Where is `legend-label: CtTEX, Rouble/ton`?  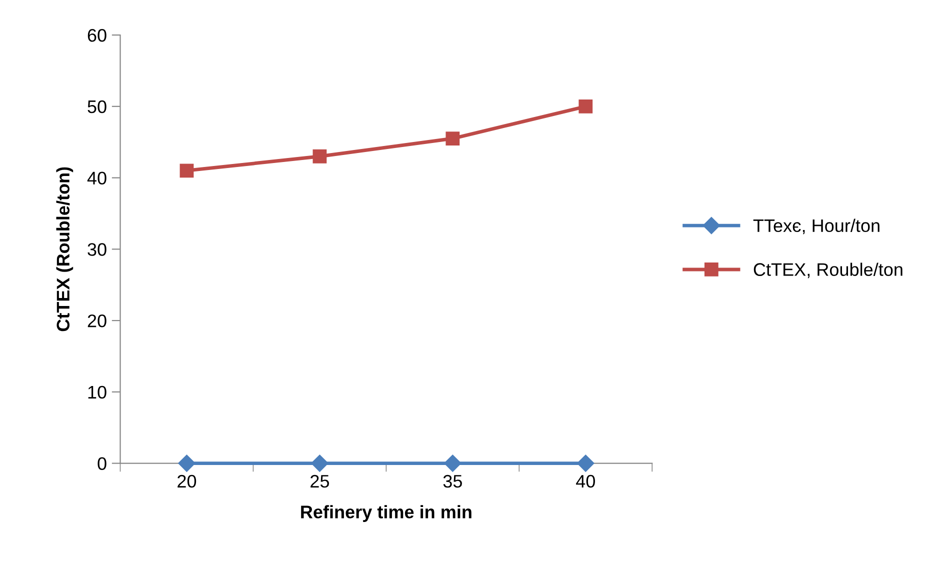 legend-label: CtTEX, Rouble/ton is located at coordinates (828, 270).